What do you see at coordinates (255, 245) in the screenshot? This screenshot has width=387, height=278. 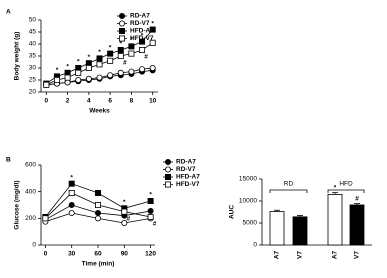 I see `y-tick-label: 0` at bounding box center [255, 245].